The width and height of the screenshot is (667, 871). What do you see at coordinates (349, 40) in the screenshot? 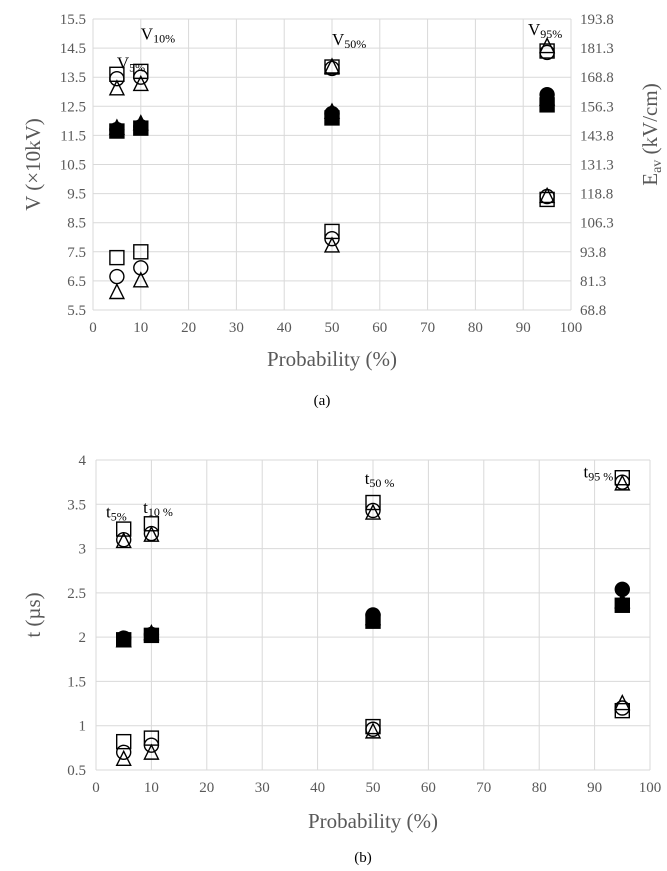
I see `annotation-label: V50%` at bounding box center [349, 40].